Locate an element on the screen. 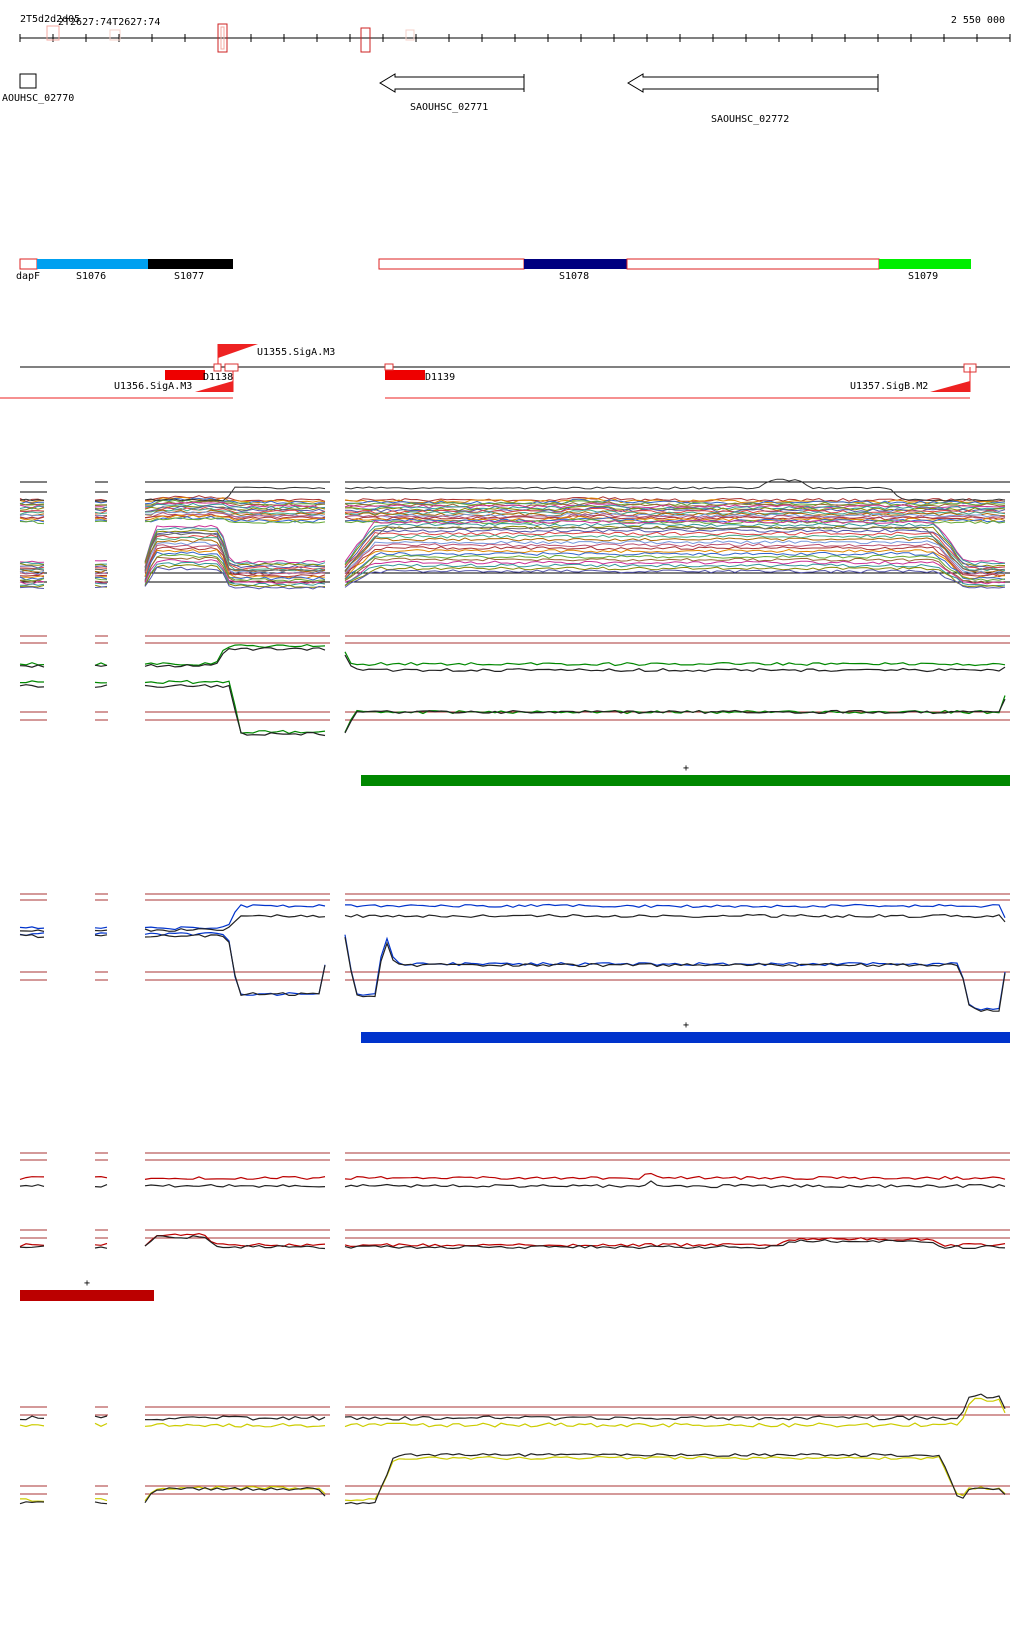 The width and height of the screenshot is (1024, 1640). segment-s1077: S1077 is located at coordinates (190, 270).